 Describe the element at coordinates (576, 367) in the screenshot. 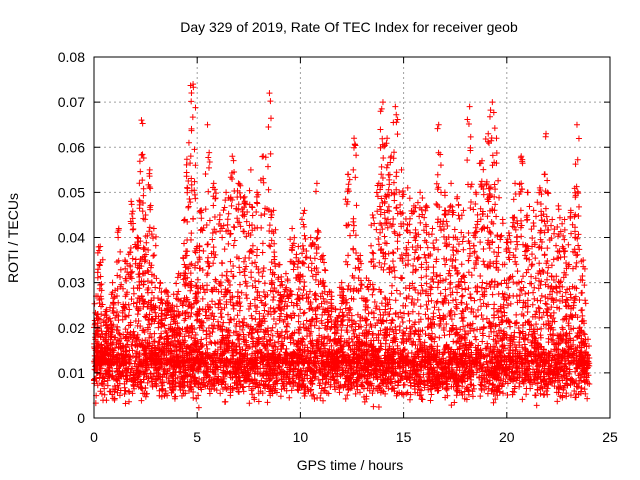

I see `data-point-2091` at that location.